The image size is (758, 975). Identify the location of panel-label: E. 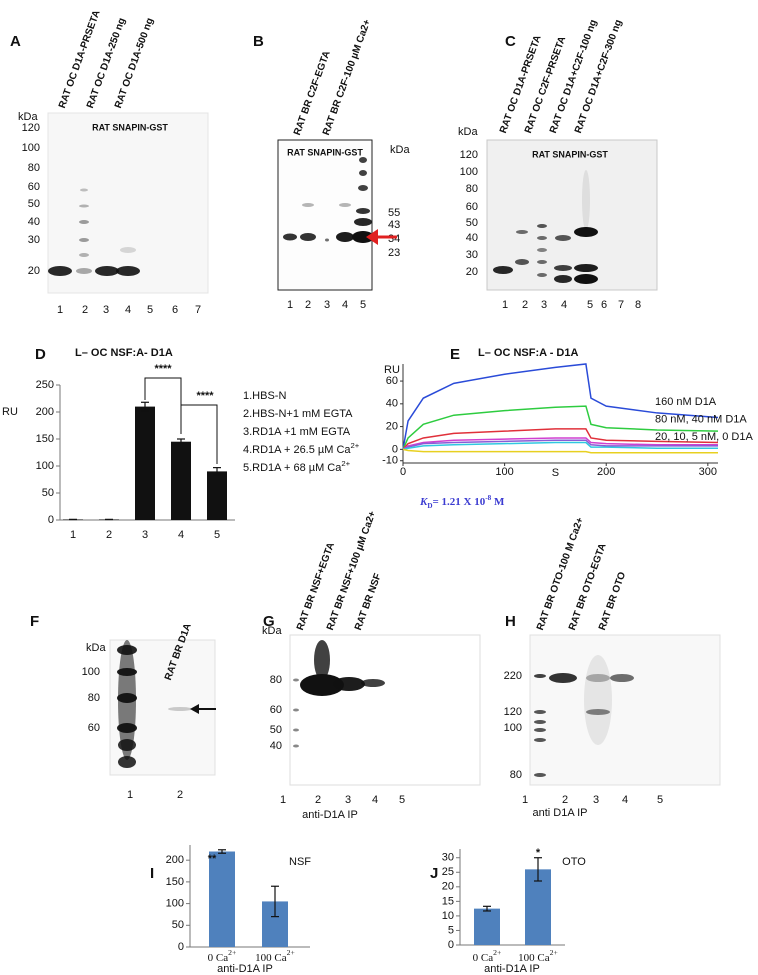
(455, 354).